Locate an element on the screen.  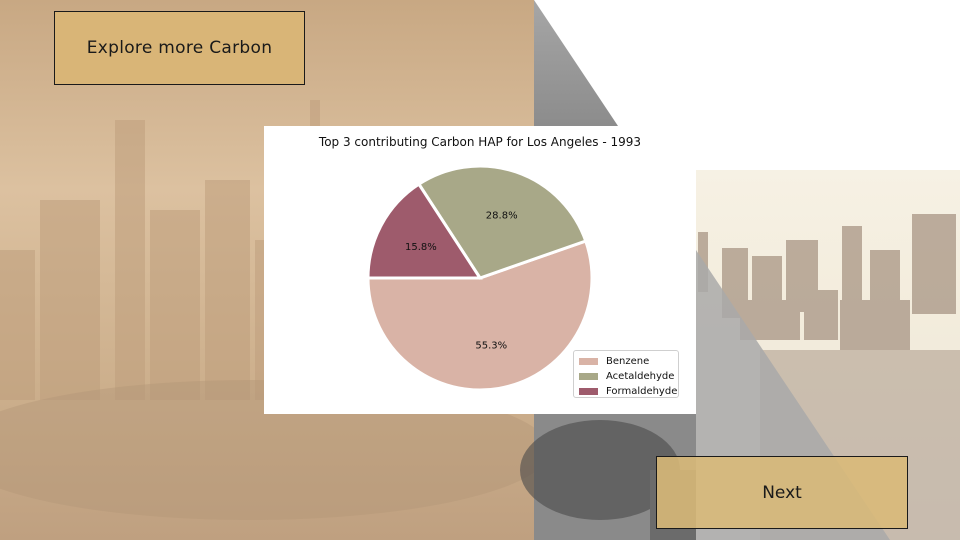
legend-swatch-acetaldehyde is located at coordinates (588, 376).